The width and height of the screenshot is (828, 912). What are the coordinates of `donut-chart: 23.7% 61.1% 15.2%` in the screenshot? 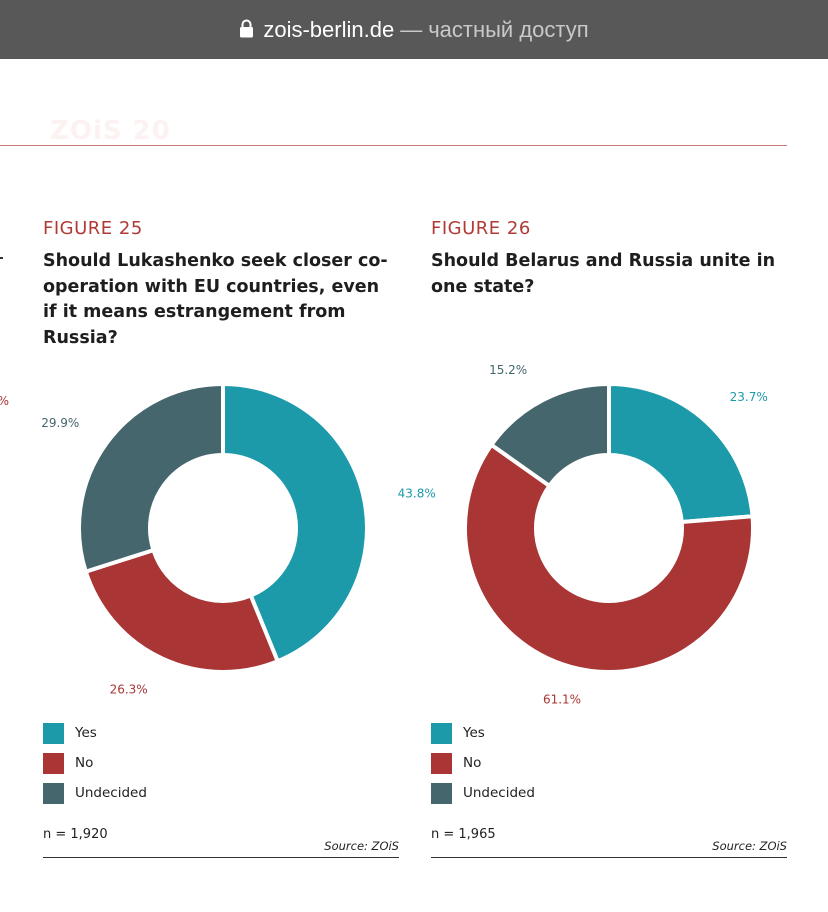 It's located at (615, 535).